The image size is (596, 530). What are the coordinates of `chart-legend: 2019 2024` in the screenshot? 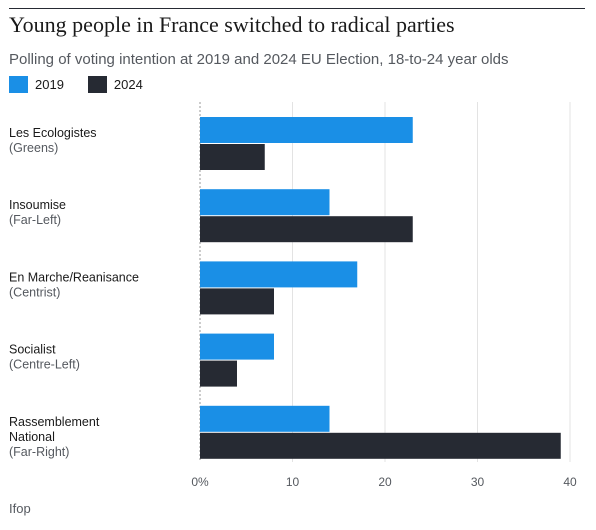 It's located at (88, 84).